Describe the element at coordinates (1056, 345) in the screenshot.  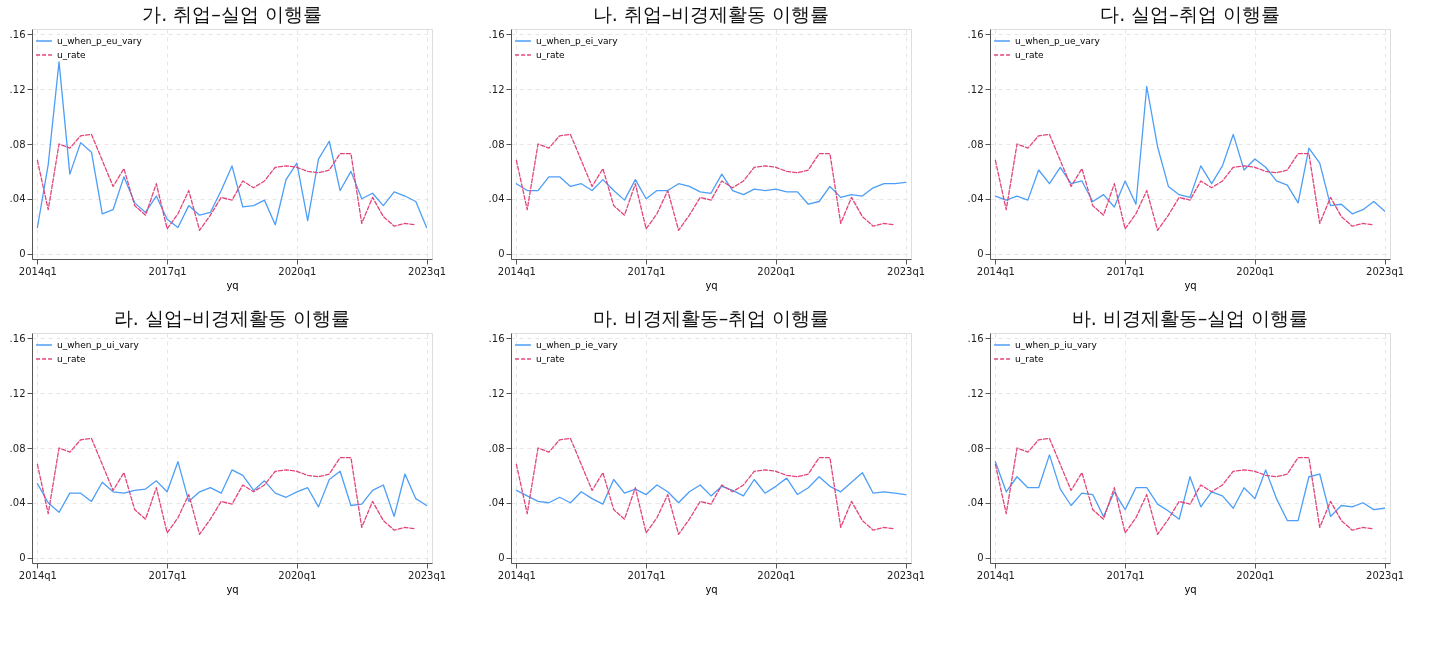
I see `legend-label: u_when_p_iu_vary` at that location.